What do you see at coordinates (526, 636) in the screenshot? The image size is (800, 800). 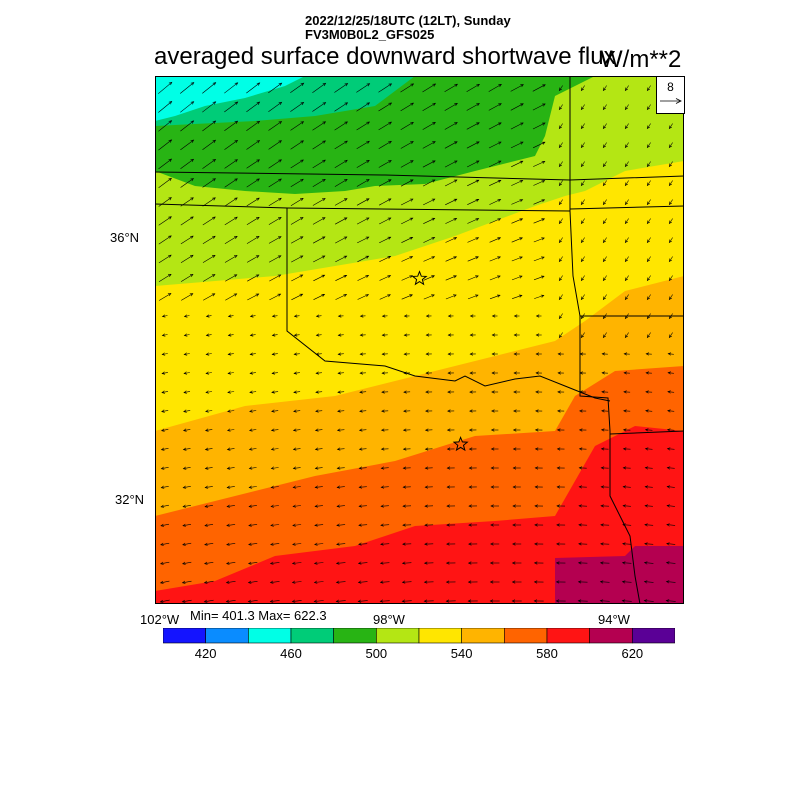 I see `colorbar-swatch` at bounding box center [526, 636].